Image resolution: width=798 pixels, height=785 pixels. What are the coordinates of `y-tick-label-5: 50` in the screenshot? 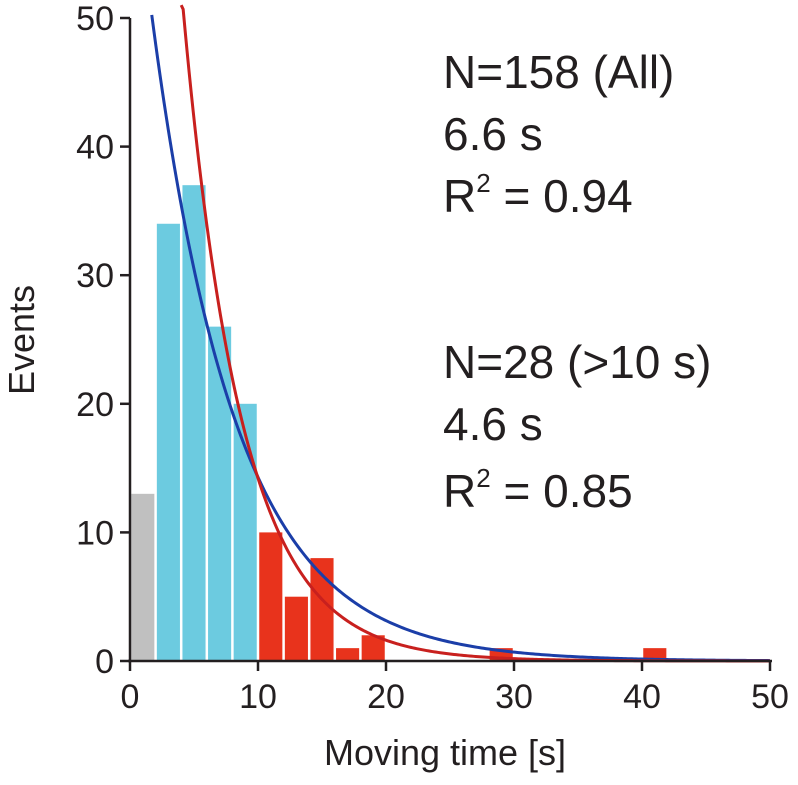 It's located at (95, 19).